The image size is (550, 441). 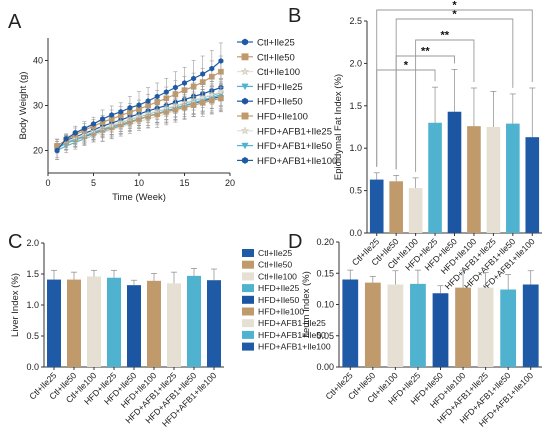 What do you see at coordinates (15, 305) in the screenshot?
I see `y-axis-label: Liver Index (%)` at bounding box center [15, 305].